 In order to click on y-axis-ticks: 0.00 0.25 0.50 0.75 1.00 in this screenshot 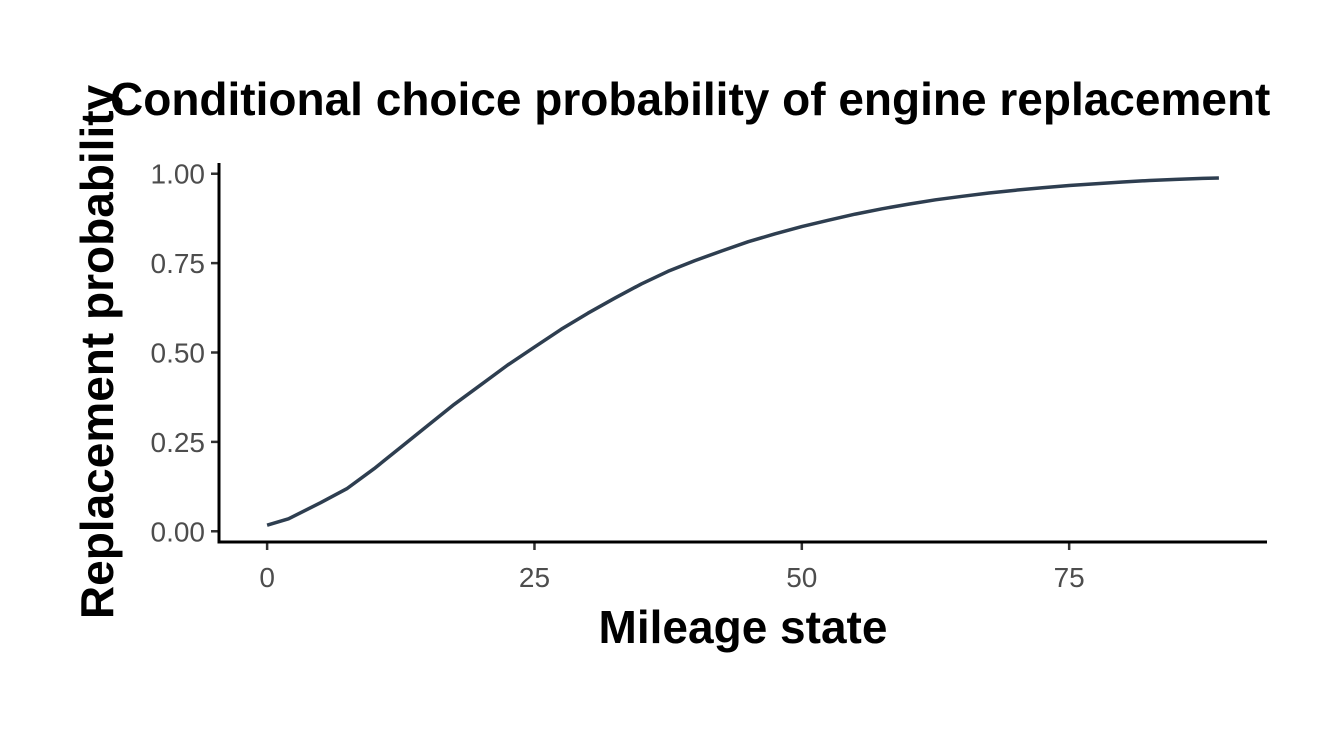, I will do `click(185, 353)`.